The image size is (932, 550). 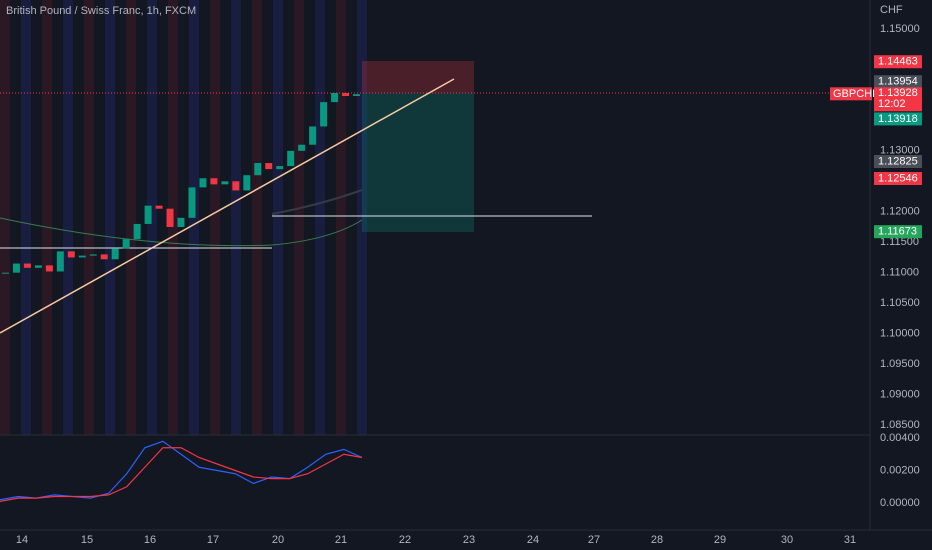 I want to click on indicator-tick-label: 0.00400, so click(x=900, y=438).